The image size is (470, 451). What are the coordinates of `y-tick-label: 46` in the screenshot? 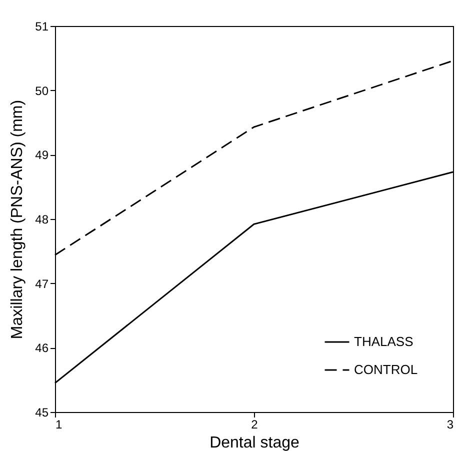 It's located at (42, 348).